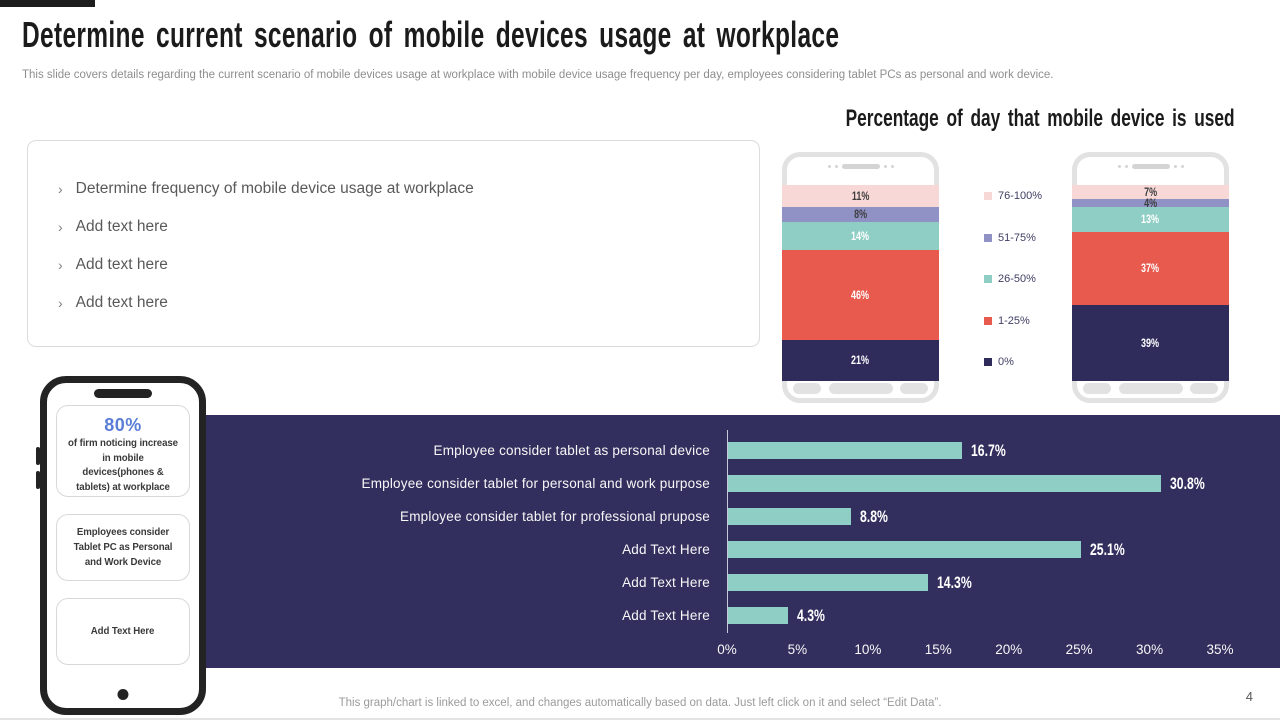 This screenshot has width=1280, height=720. What do you see at coordinates (1079, 649) in the screenshot?
I see `x-tick-label: 25%` at bounding box center [1079, 649].